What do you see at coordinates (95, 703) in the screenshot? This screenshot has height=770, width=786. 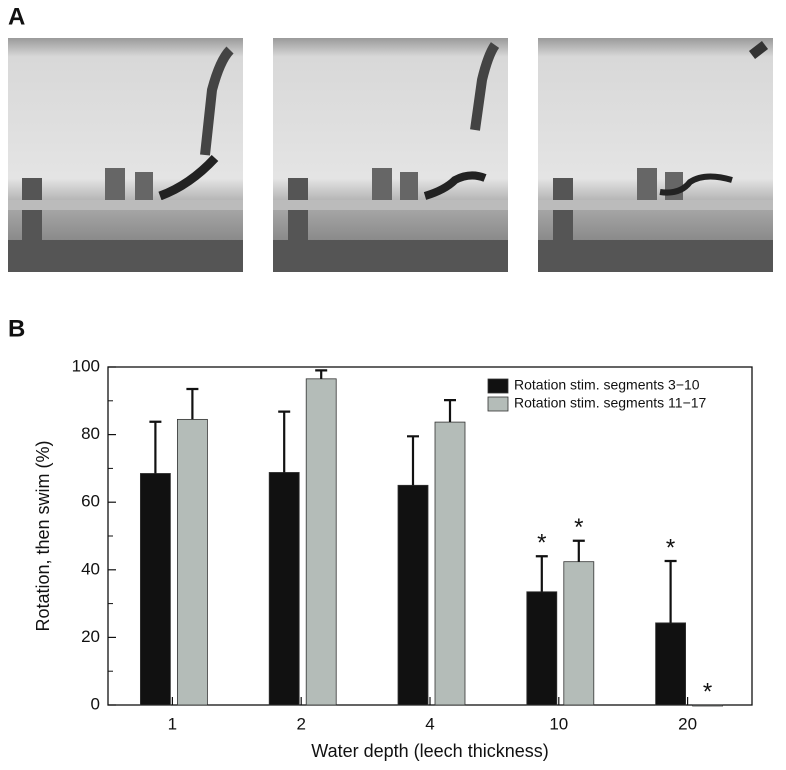 I see `y-tick-label: 0` at bounding box center [95, 703].